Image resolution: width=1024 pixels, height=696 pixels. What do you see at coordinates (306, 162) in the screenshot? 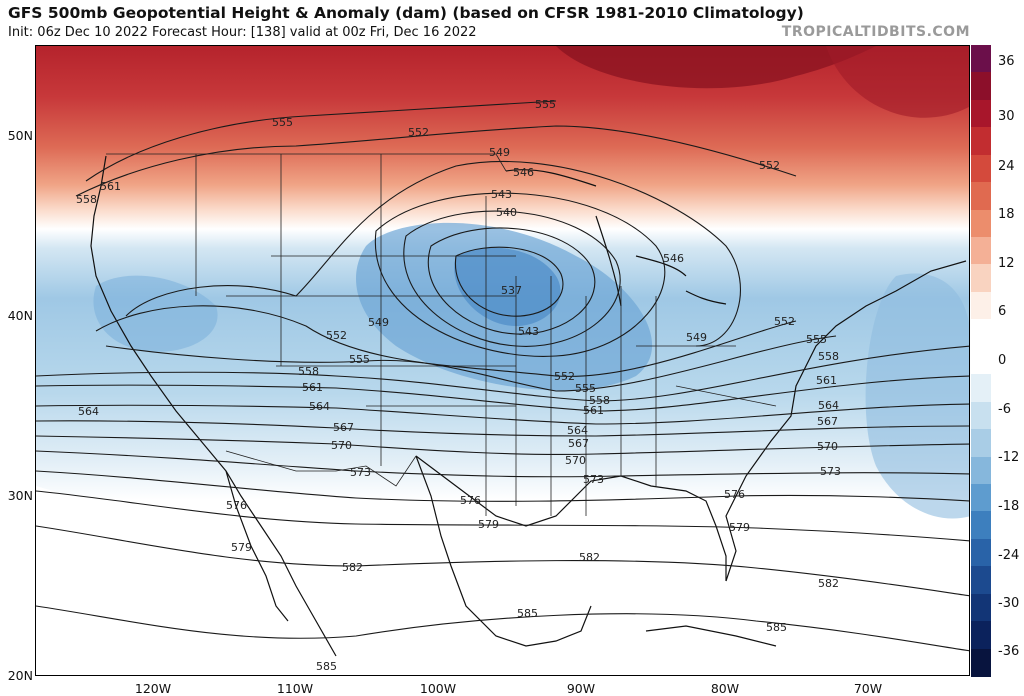
I see `canada-border` at bounding box center [306, 162].